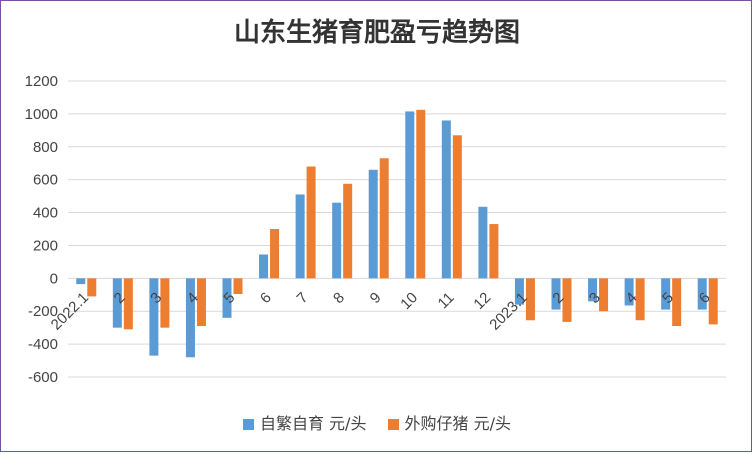  What do you see at coordinates (41, 114) in the screenshot?
I see `y-tick-label: 1000` at bounding box center [41, 114].